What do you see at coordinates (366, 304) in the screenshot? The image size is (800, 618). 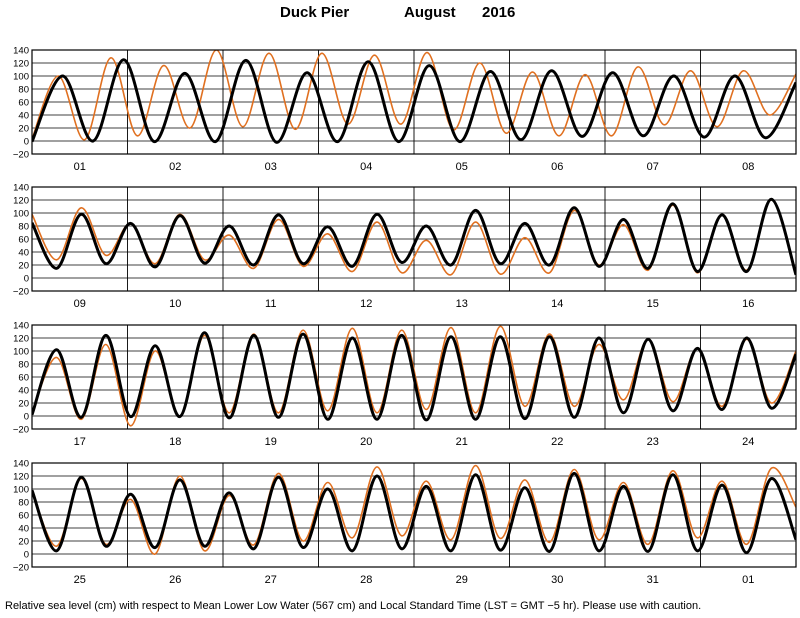 I see `x-tick-label: 12` at bounding box center [366, 304].